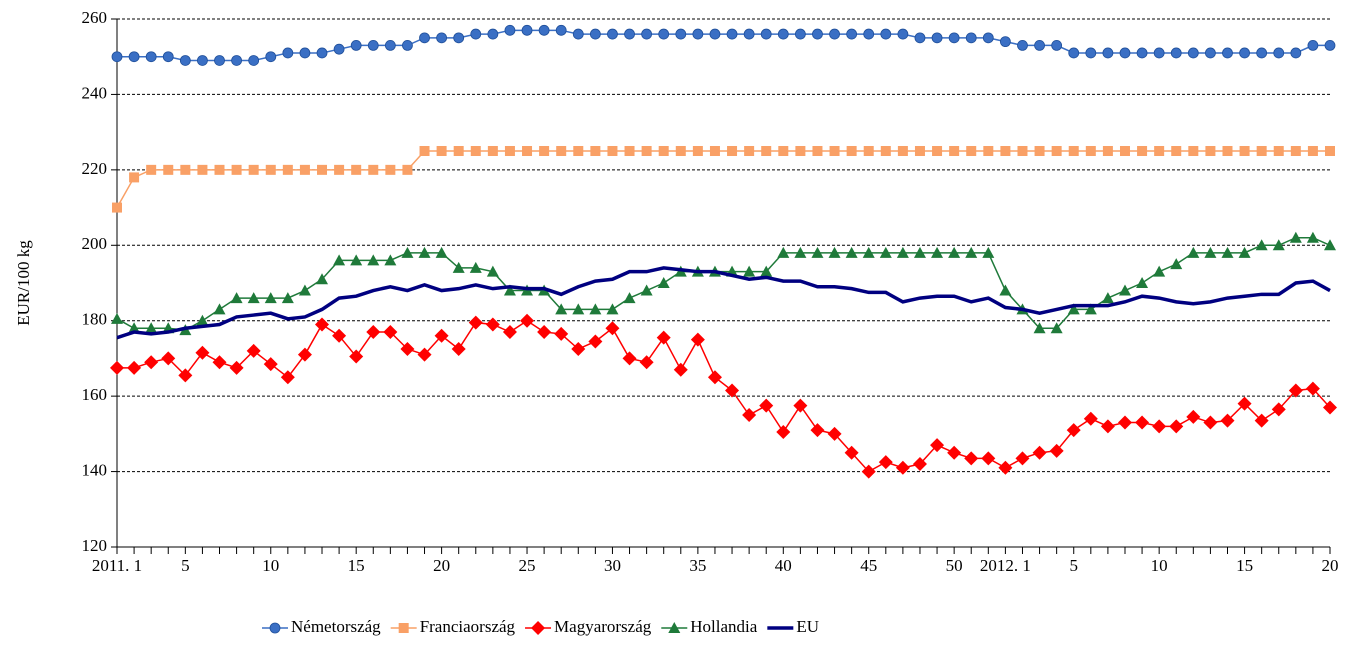  Describe the element at coordinates (603, 626) in the screenshot. I see `legend-label: Magyarország` at that location.